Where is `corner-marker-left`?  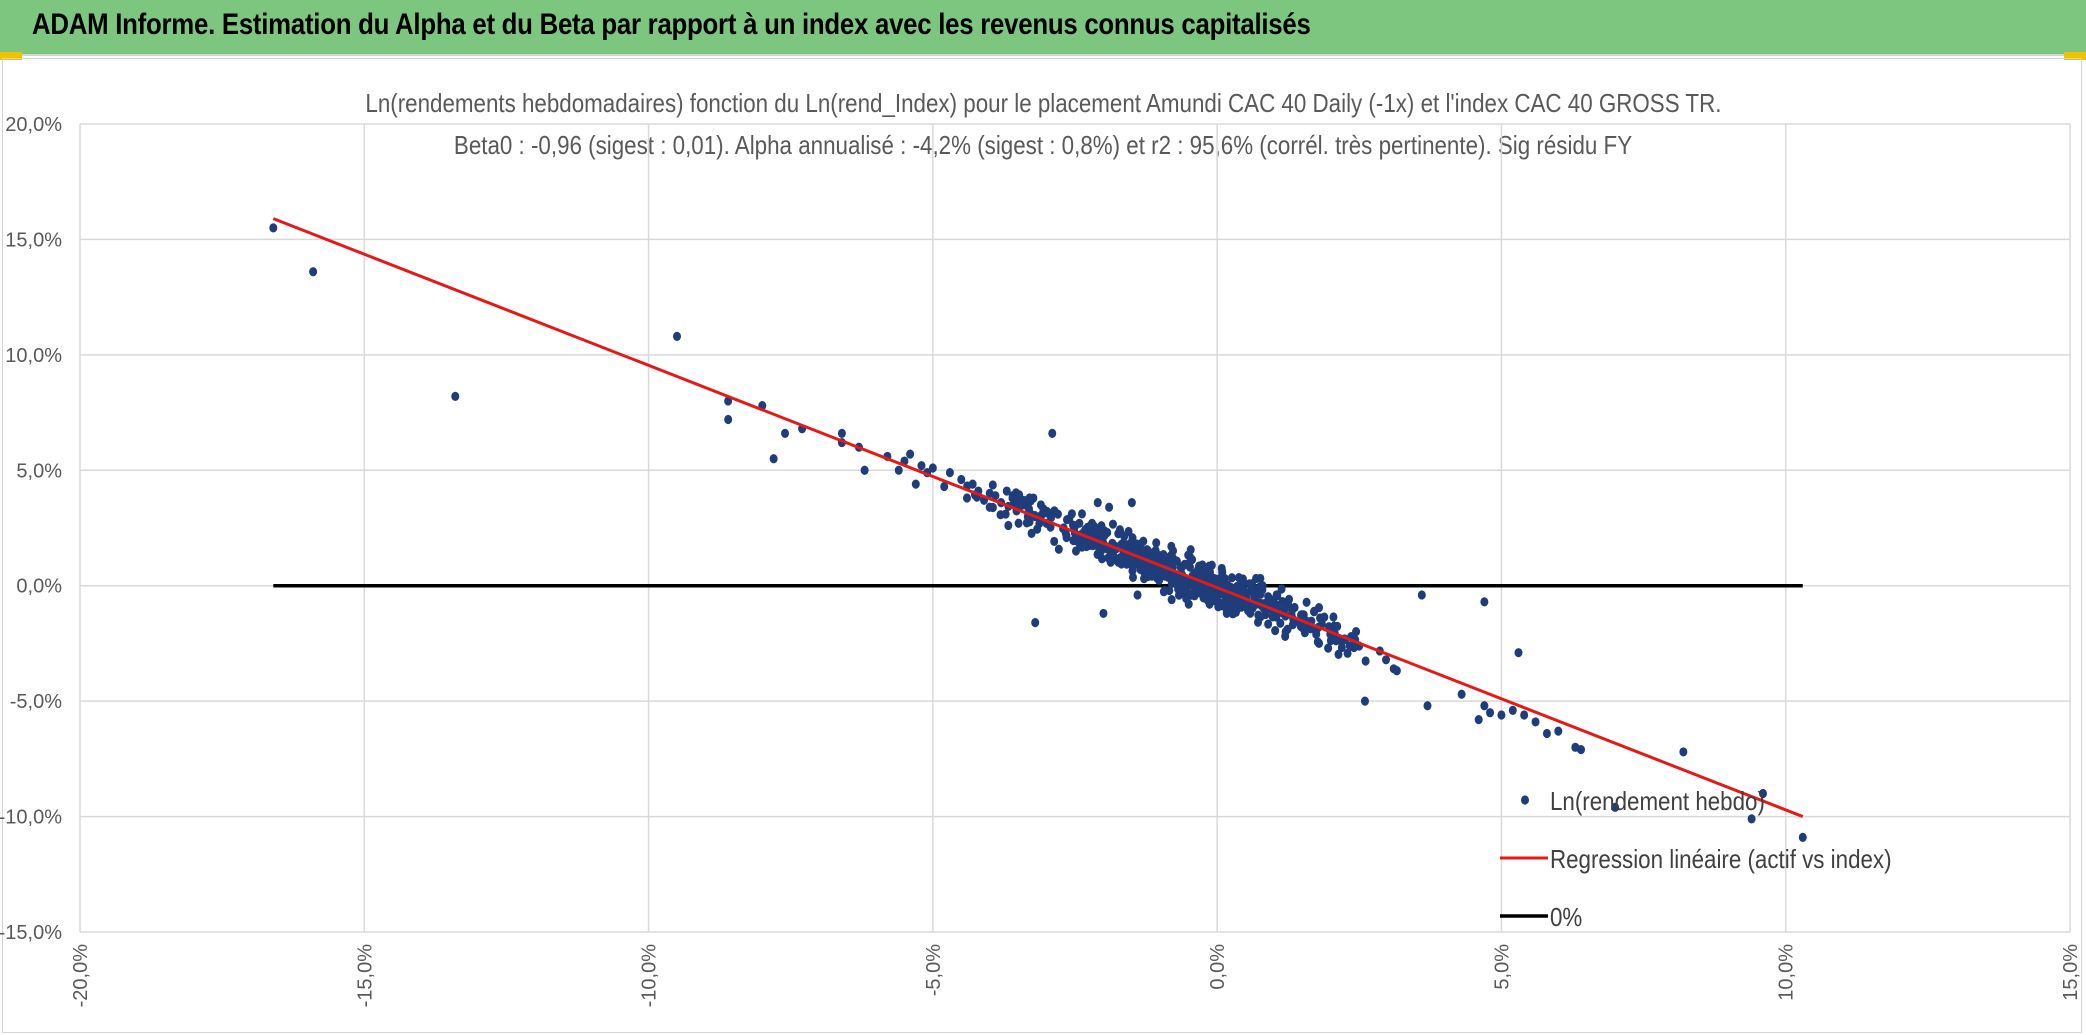
corner-marker-left is located at coordinates (11, 56).